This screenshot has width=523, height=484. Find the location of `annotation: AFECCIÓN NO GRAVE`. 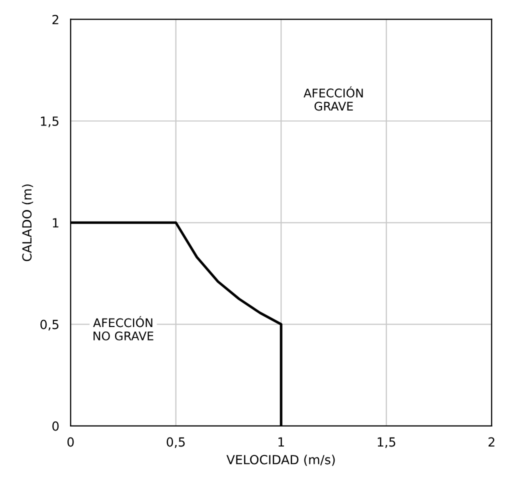

annotation: AFECCIÓN NO GRAVE is located at coordinates (123, 328).